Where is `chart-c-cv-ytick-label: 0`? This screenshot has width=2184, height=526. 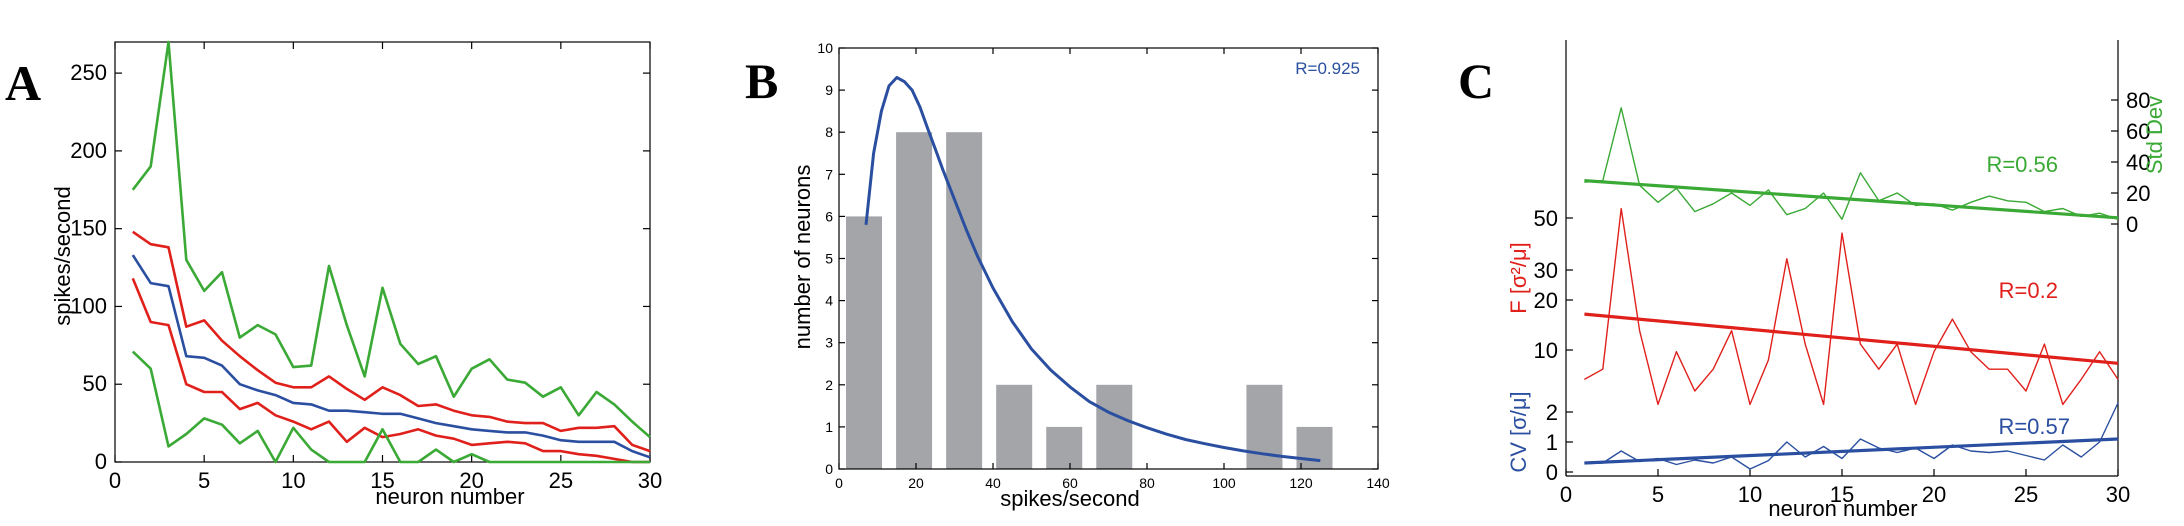 chart-c-cv-ytick-label: 0 is located at coordinates (1552, 472).